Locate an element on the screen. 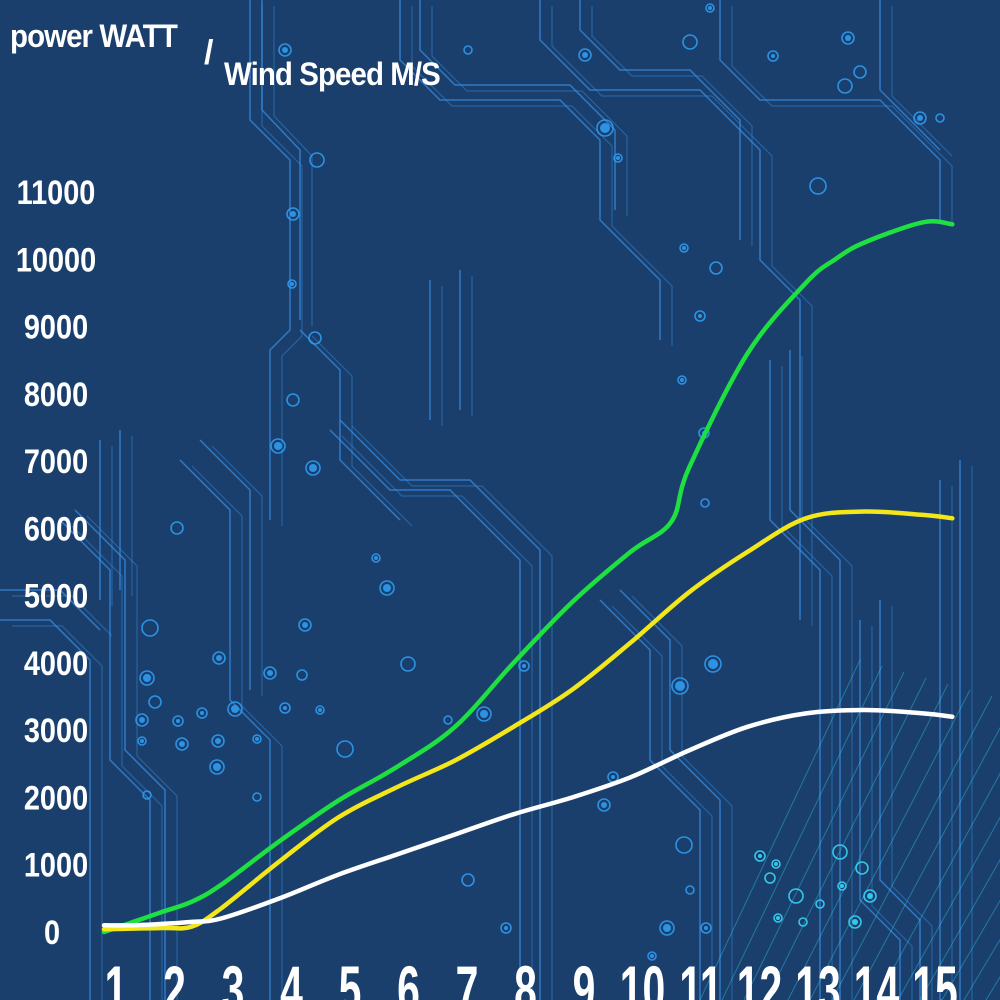  x-axis-ticks: 1 2 3 4 5 6 7 8 9 10 11 12 13 14 15 is located at coordinates (531, 976).